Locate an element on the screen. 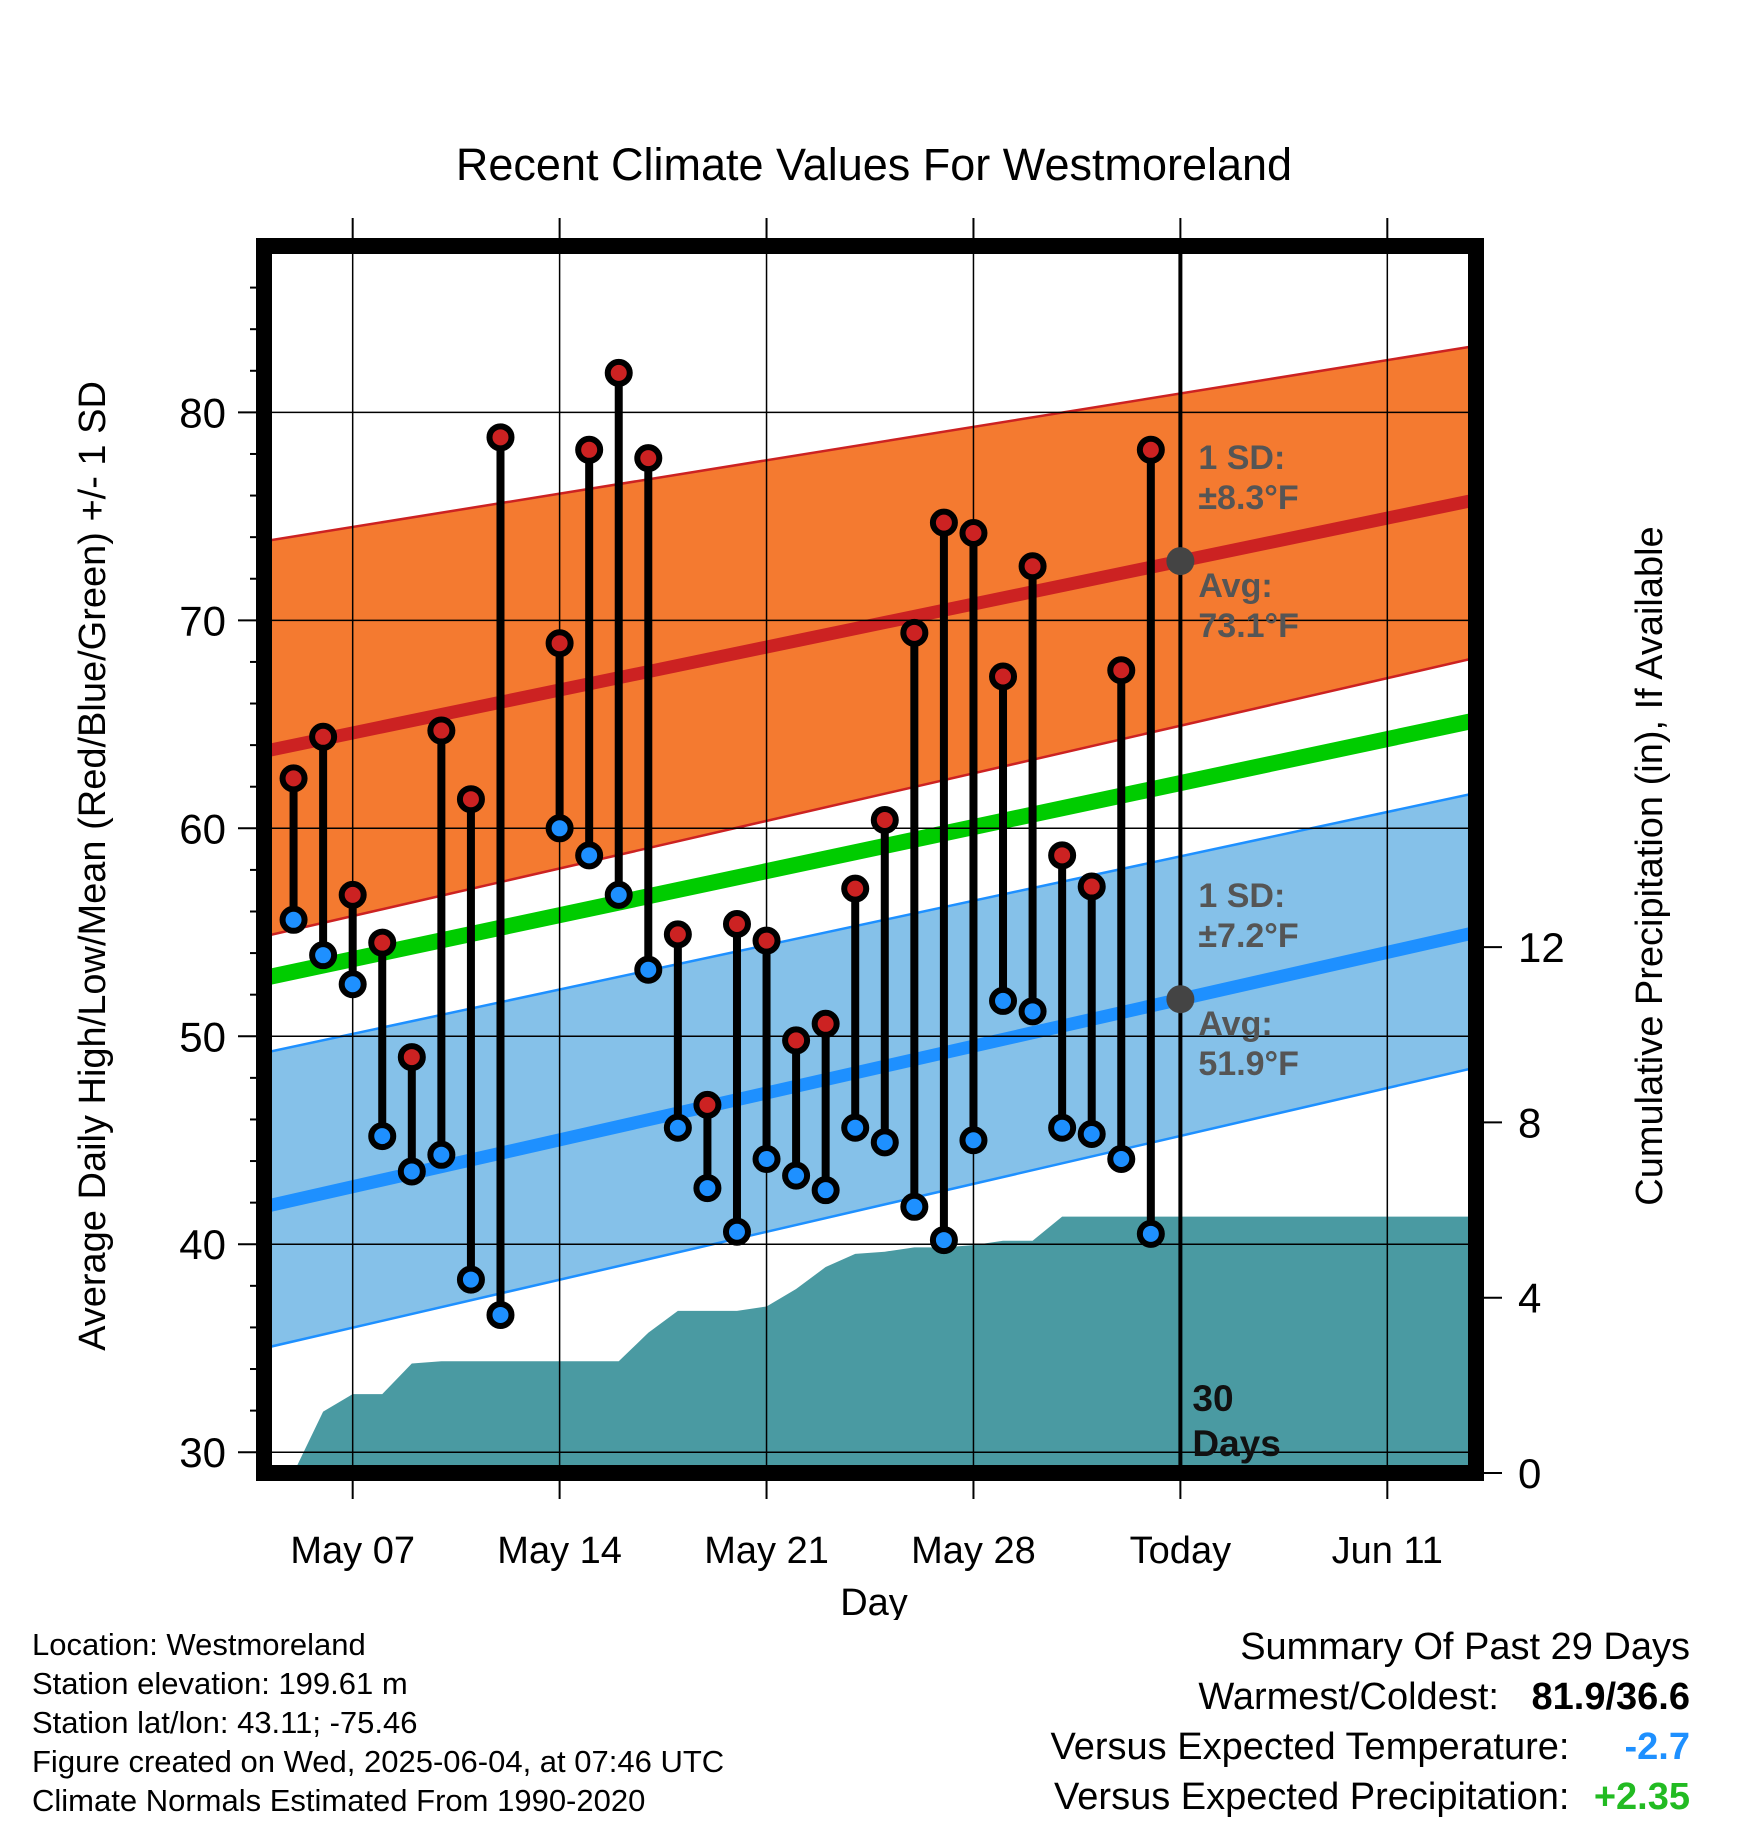 This screenshot has height=1828, width=1748. today-days-label: Days is located at coordinates (1236, 1443).